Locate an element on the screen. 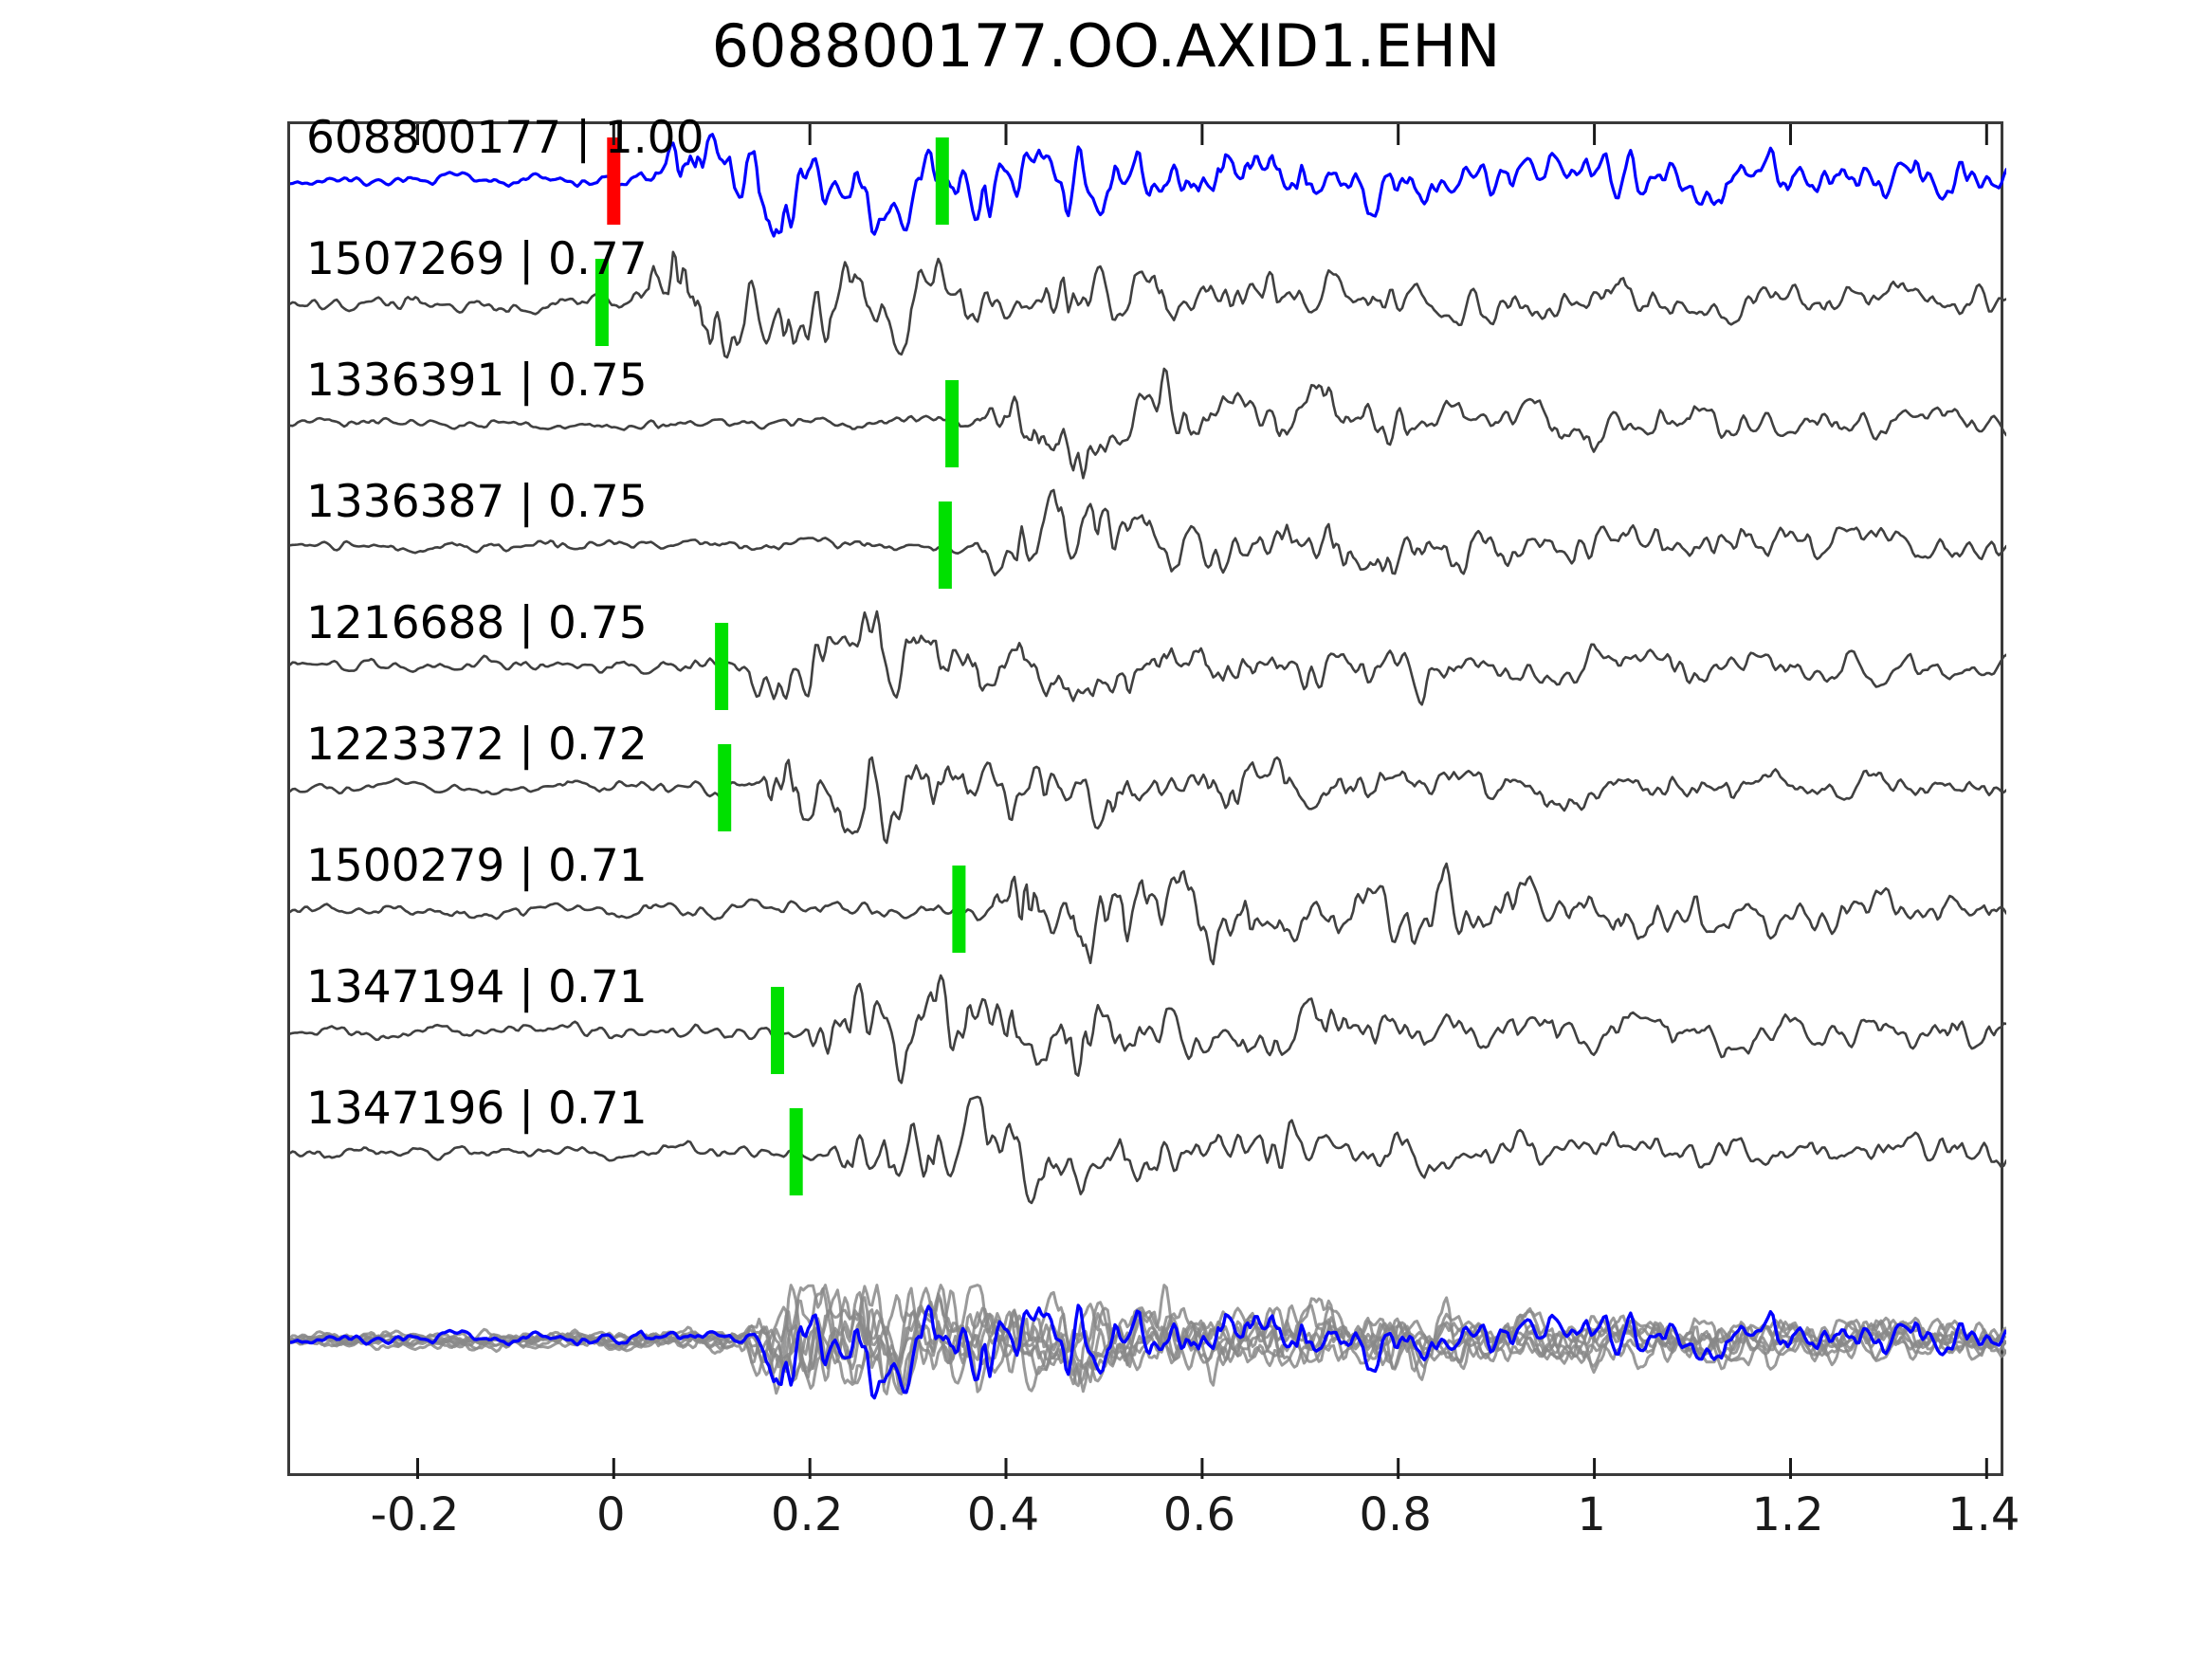 The image size is (2212, 1659). x-tick-label-4: 0.6 is located at coordinates (1199, 1514).